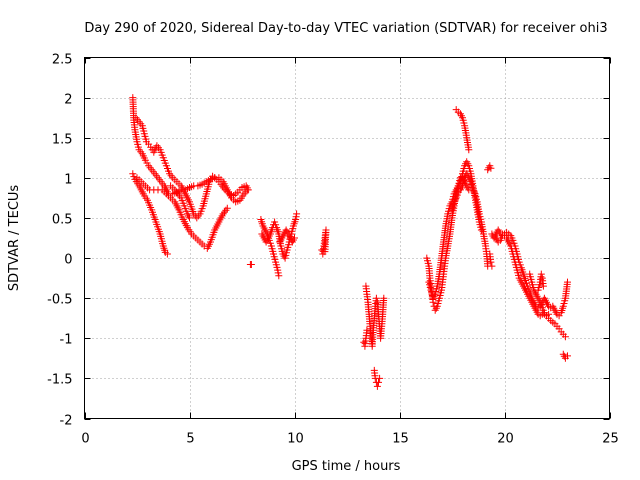 This screenshot has height=480, width=640. What do you see at coordinates (68, 100) in the screenshot?
I see `y-tick-label: 2` at bounding box center [68, 100].